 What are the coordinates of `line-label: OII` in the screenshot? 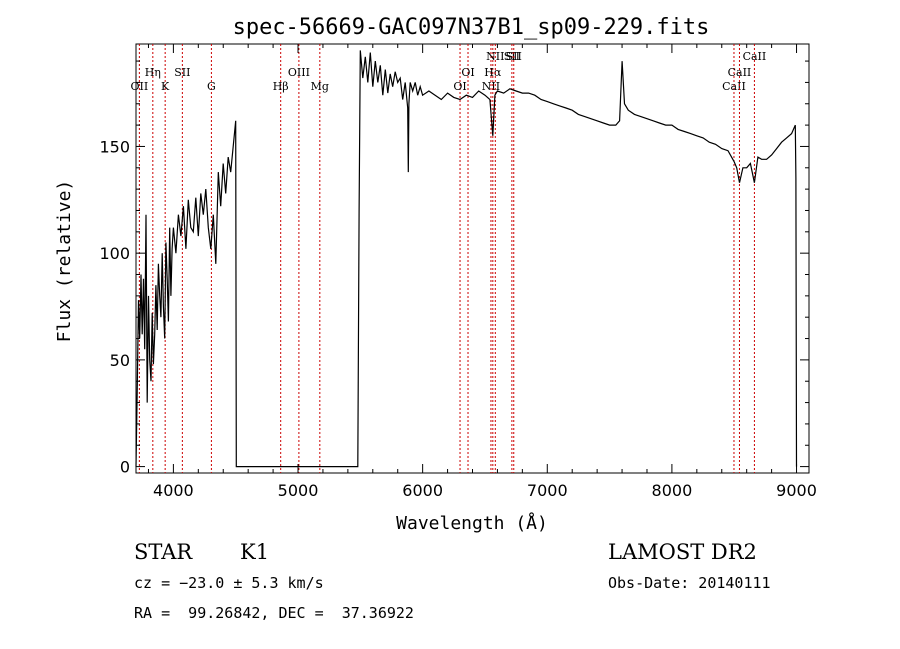 It's located at (140, 86).